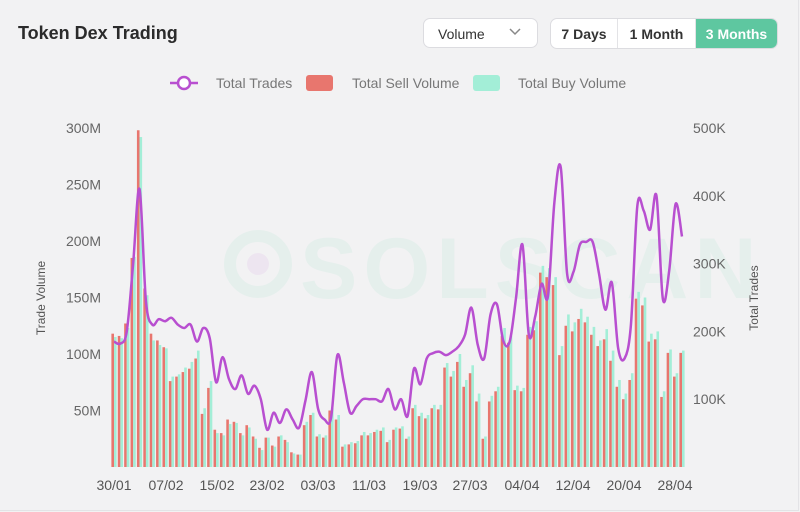 The height and width of the screenshot is (512, 800). I want to click on range-7-days-button: 7 Days, so click(584, 33).